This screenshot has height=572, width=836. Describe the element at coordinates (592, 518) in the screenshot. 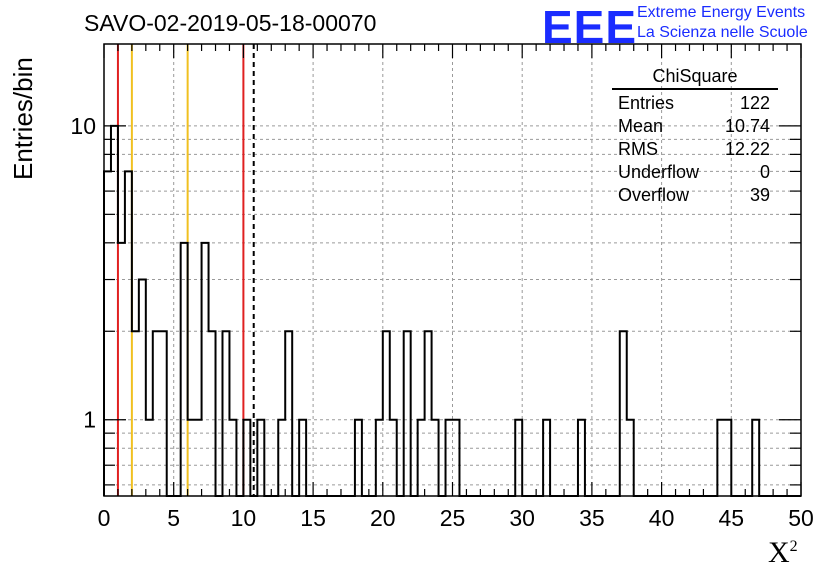

I see `x-tick-label: 35` at that location.